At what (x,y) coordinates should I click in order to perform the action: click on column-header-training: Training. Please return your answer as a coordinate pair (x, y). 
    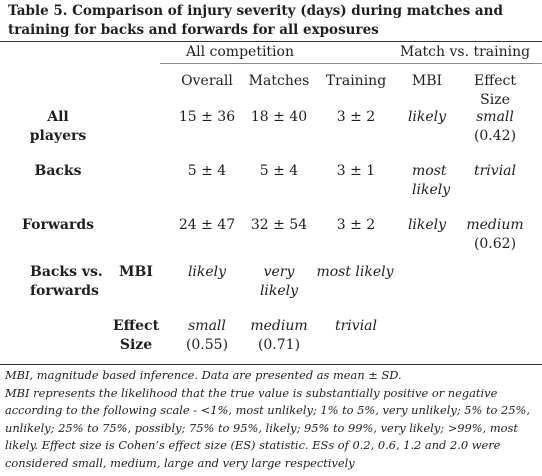
    Looking at the image, I should click on (356, 81).